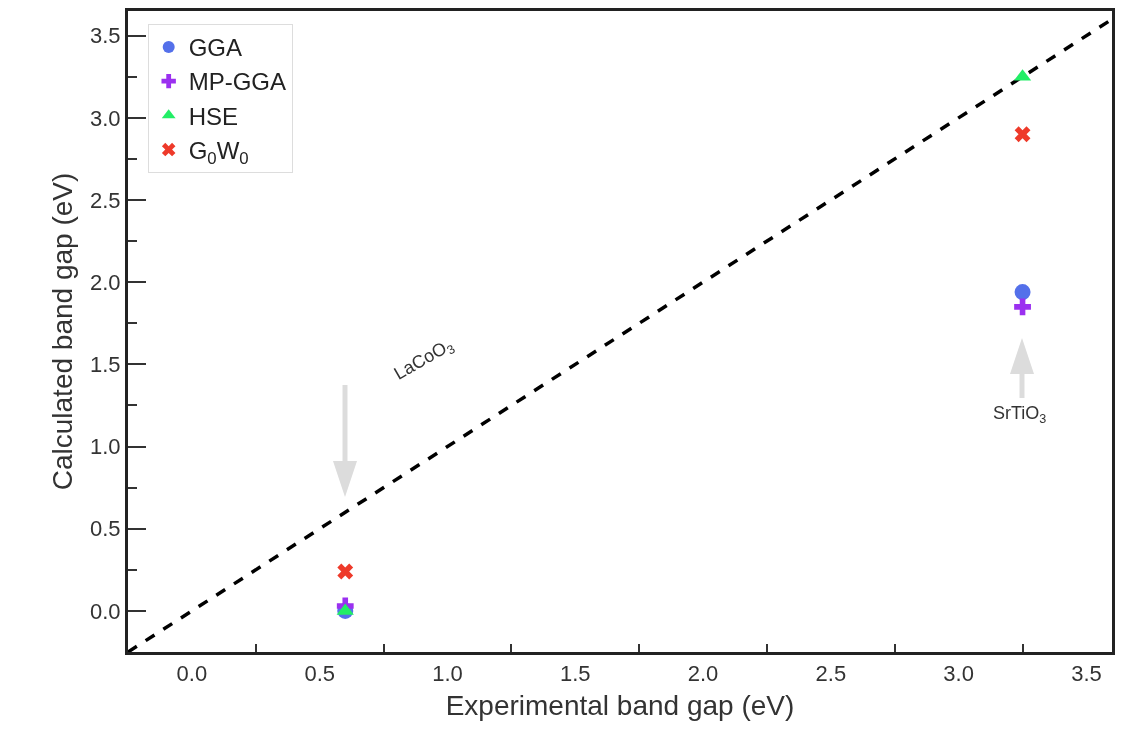 This screenshot has width=1133, height=754. I want to click on y-tick-label: 1.5, so click(105, 365).